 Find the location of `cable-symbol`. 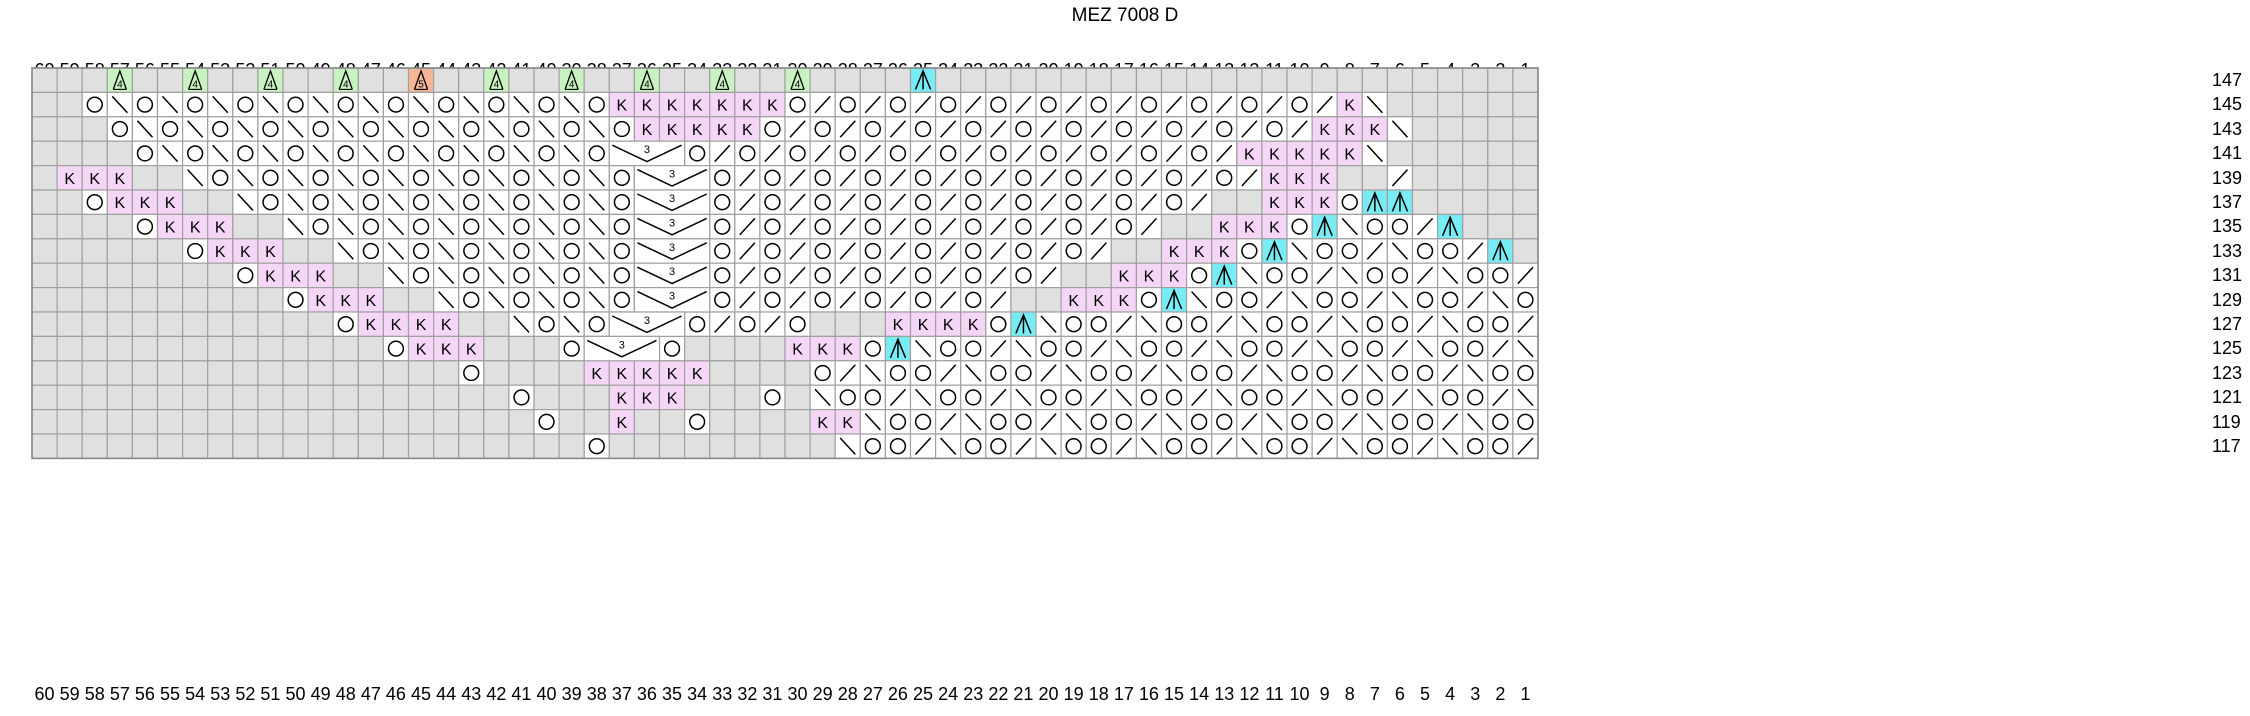

cable-symbol is located at coordinates (646, 324).